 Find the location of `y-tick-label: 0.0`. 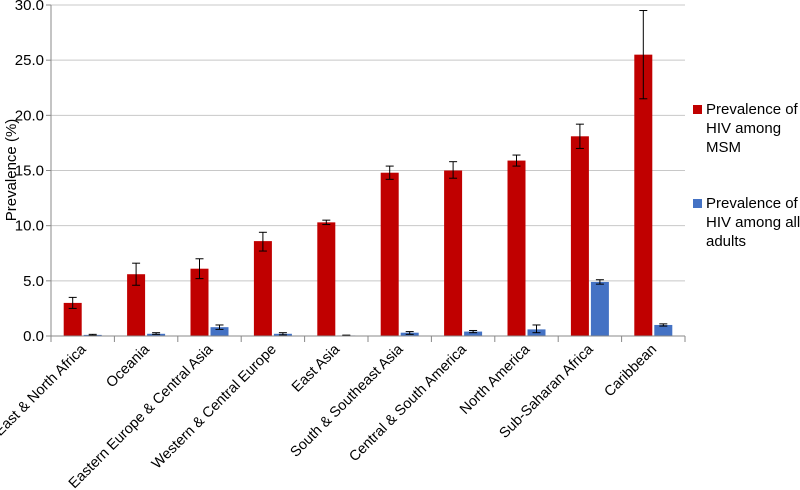

y-tick-label: 0.0 is located at coordinates (33, 336).